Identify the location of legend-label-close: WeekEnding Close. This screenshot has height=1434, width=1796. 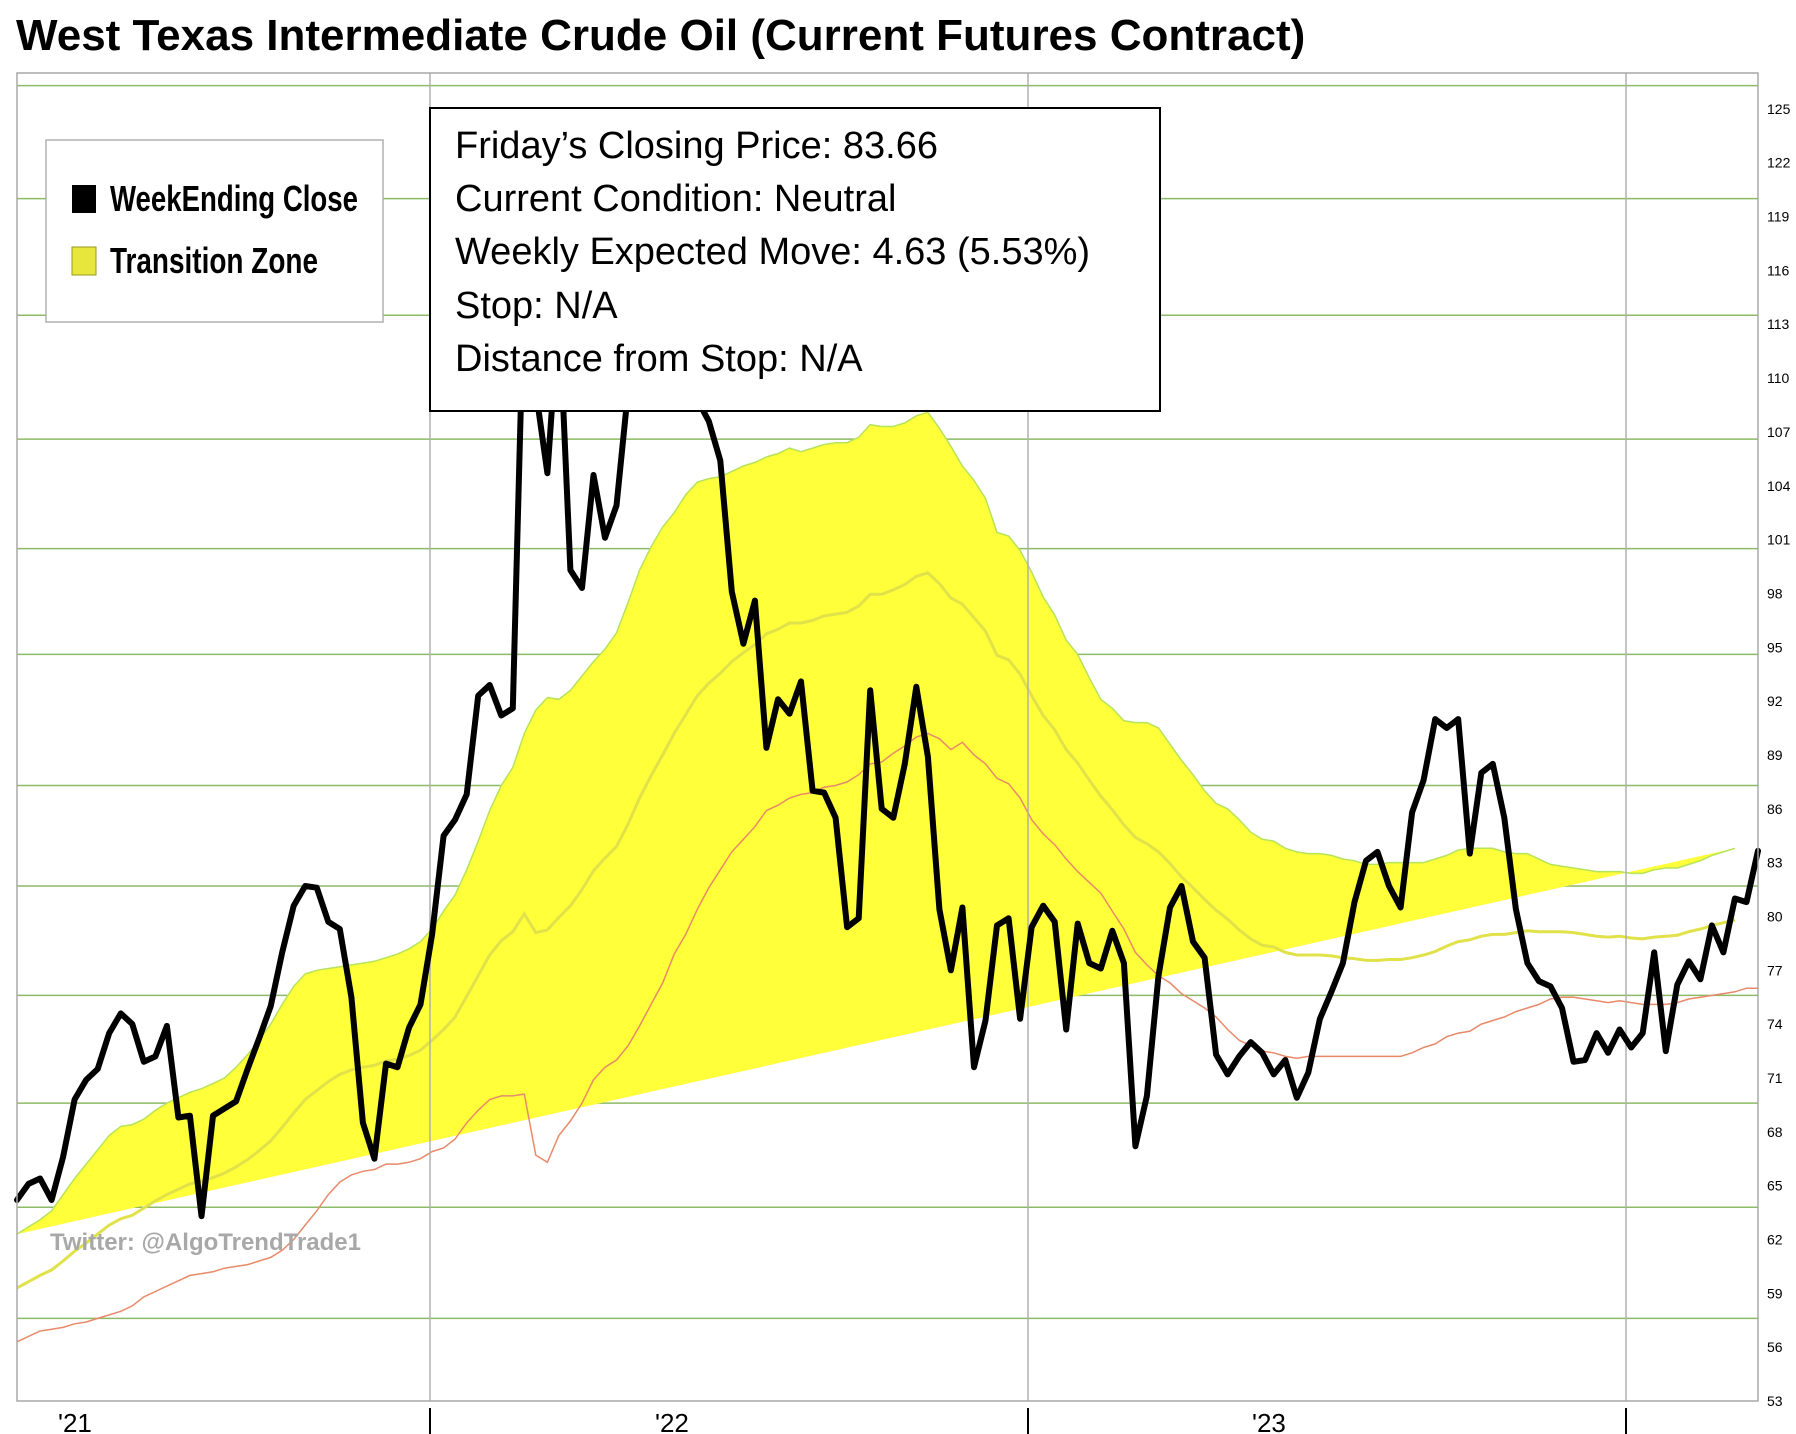
(234, 198).